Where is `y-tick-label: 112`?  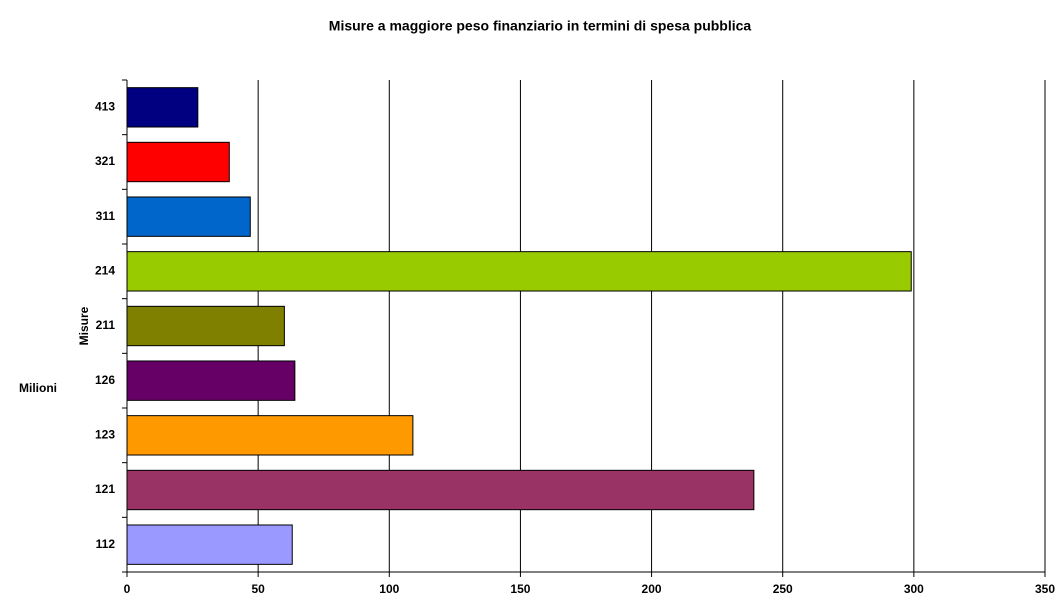
y-tick-label: 112 is located at coordinates (106, 544).